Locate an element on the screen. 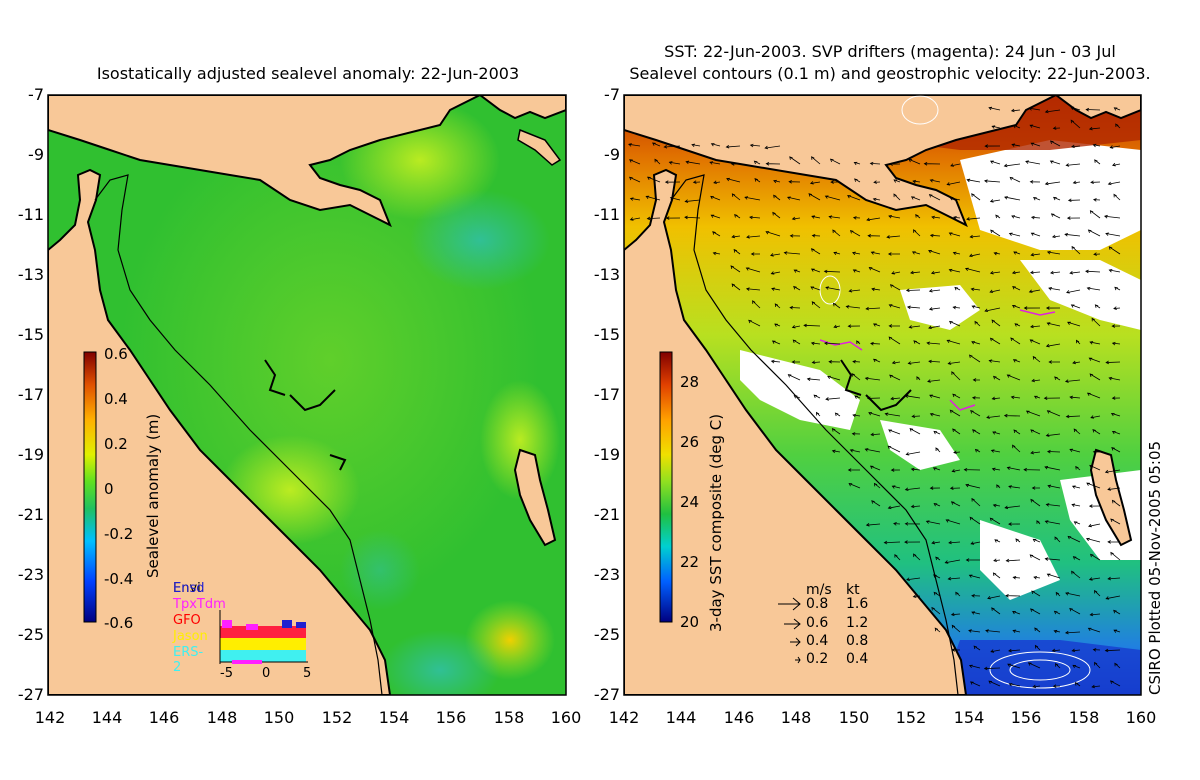  x-tick: 152 is located at coordinates (337, 717).